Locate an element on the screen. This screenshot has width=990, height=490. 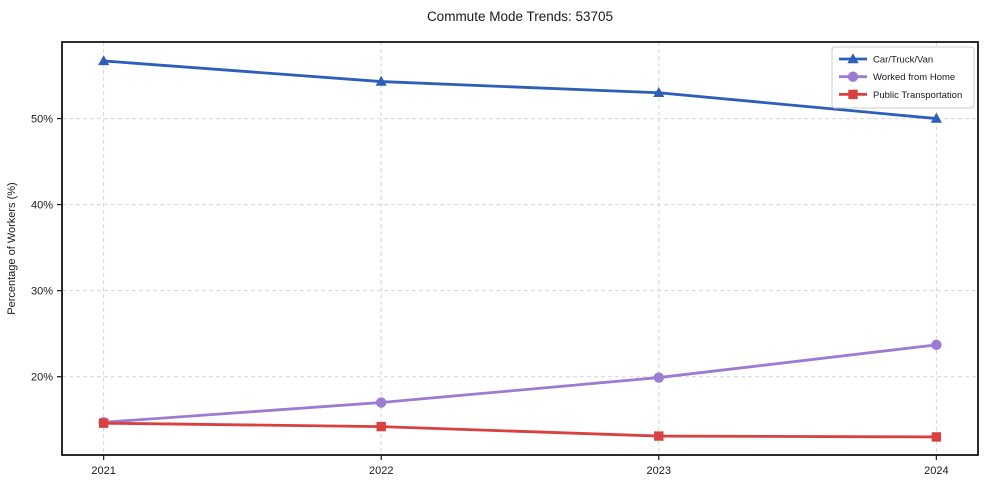
legend-label: Public Transportation is located at coordinates (917, 95).